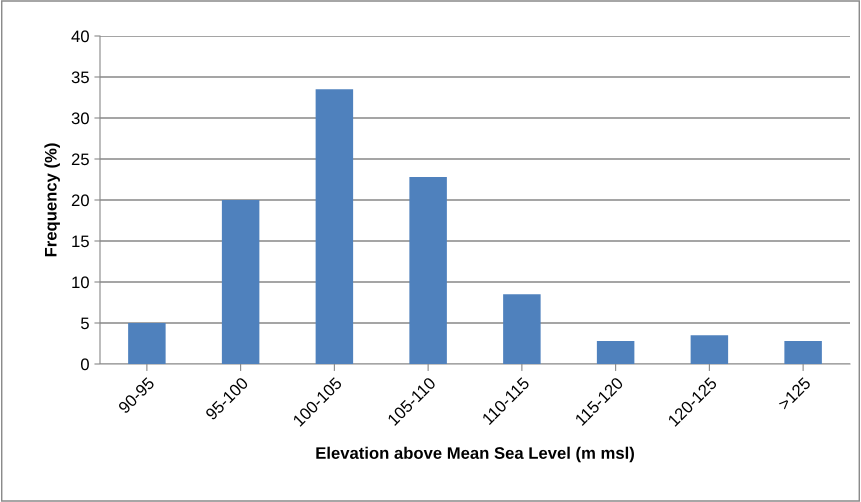  Describe the element at coordinates (84, 324) in the screenshot. I see `y-tick-label: 5` at that location.